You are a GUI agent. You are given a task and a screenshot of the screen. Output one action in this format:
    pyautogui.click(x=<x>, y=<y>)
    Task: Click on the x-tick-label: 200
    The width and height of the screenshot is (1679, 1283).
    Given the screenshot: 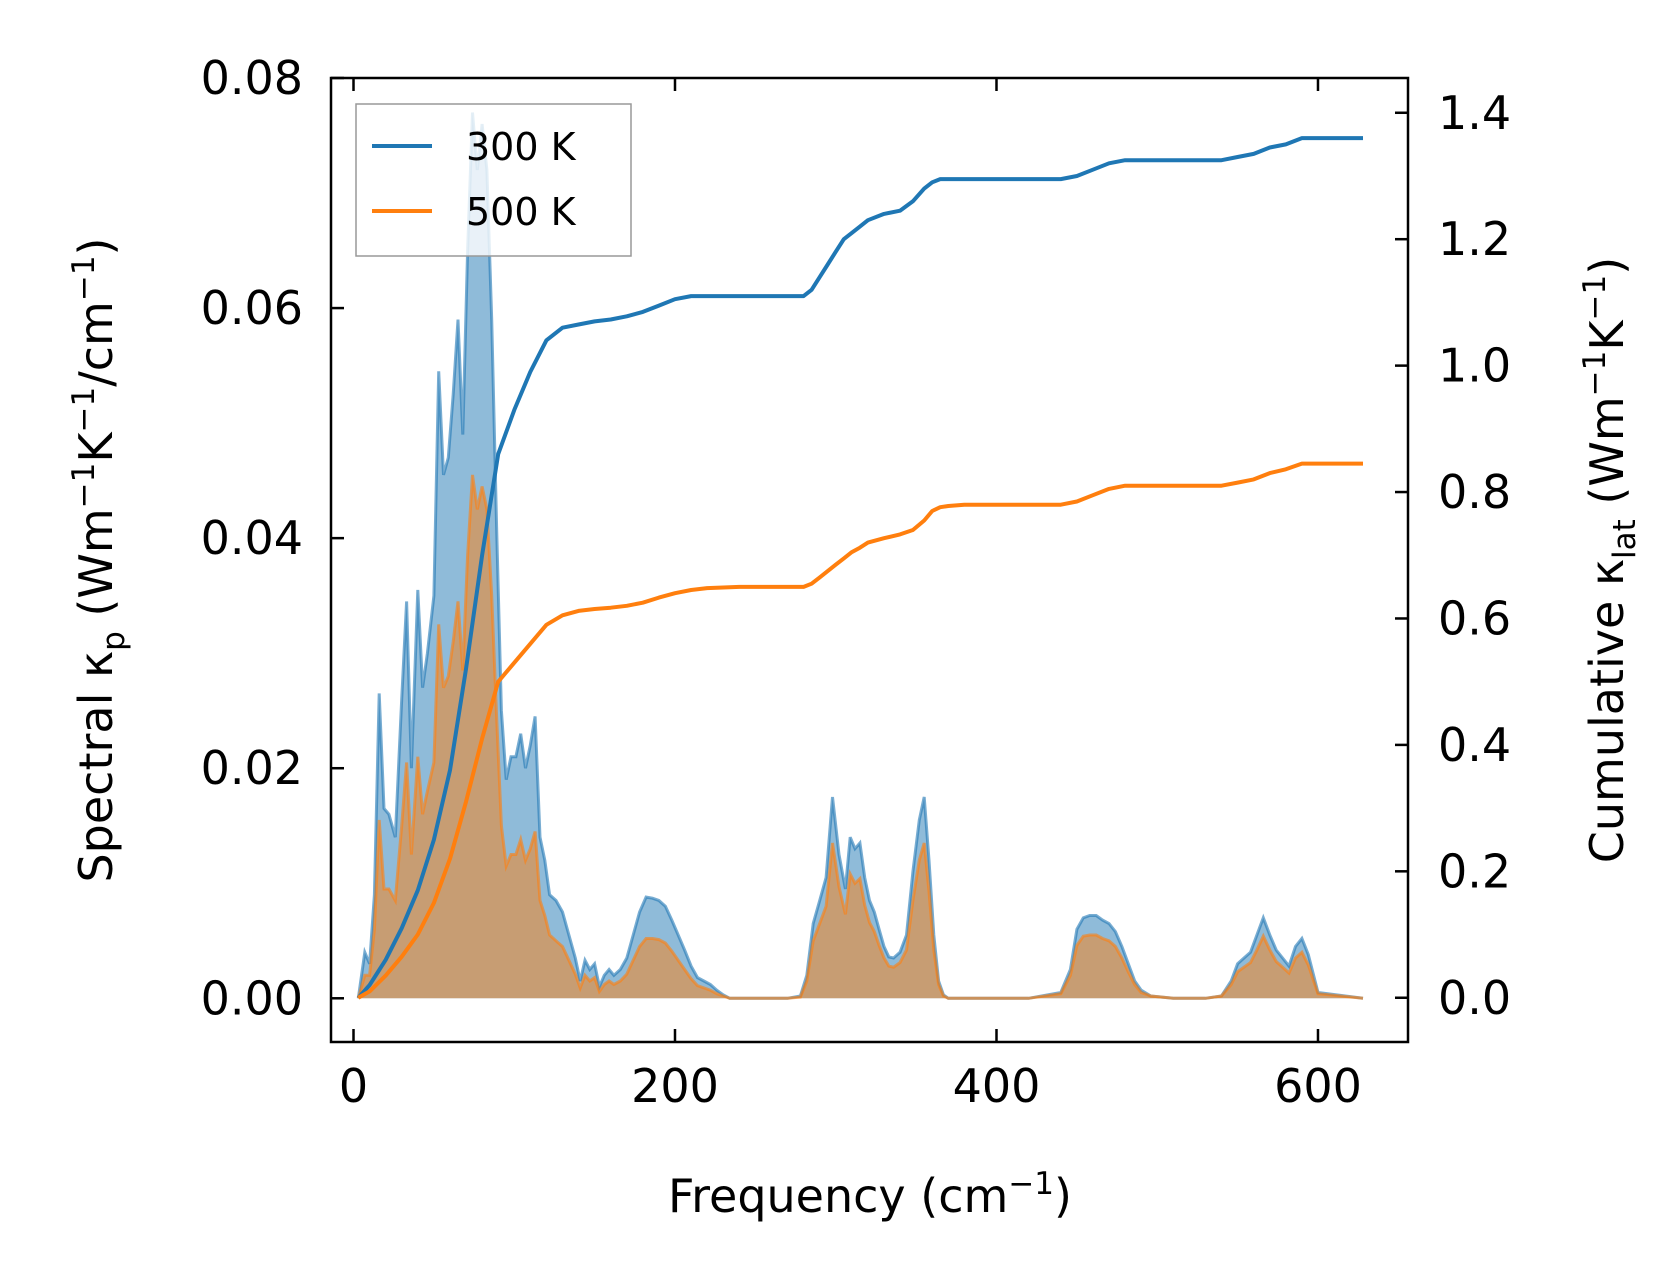 What is the action you would take?
    pyautogui.click(x=675, y=1086)
    